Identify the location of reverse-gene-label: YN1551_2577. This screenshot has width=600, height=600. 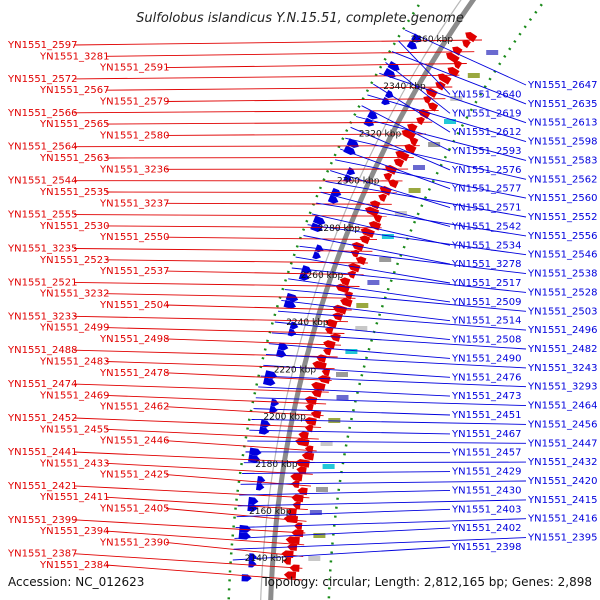
(486, 189).